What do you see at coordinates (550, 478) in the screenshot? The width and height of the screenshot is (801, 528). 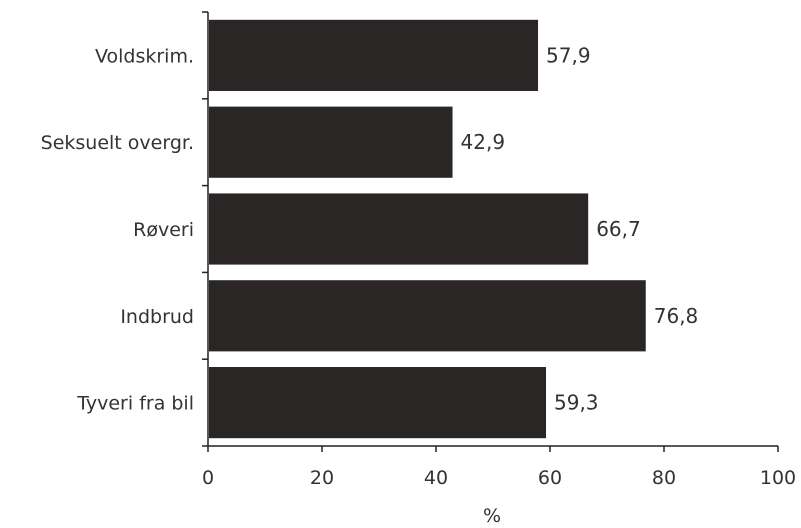 I see `x-tick-label: 60` at bounding box center [550, 478].